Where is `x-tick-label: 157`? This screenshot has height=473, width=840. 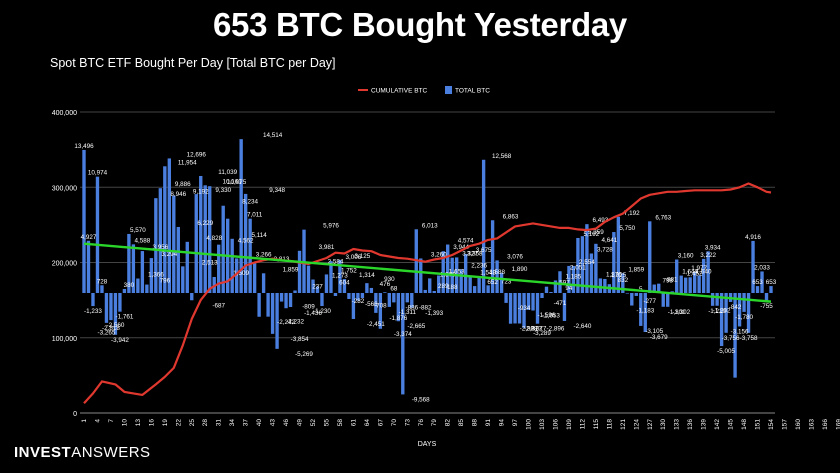 x-tick-label: 157 is located at coordinates (784, 424).